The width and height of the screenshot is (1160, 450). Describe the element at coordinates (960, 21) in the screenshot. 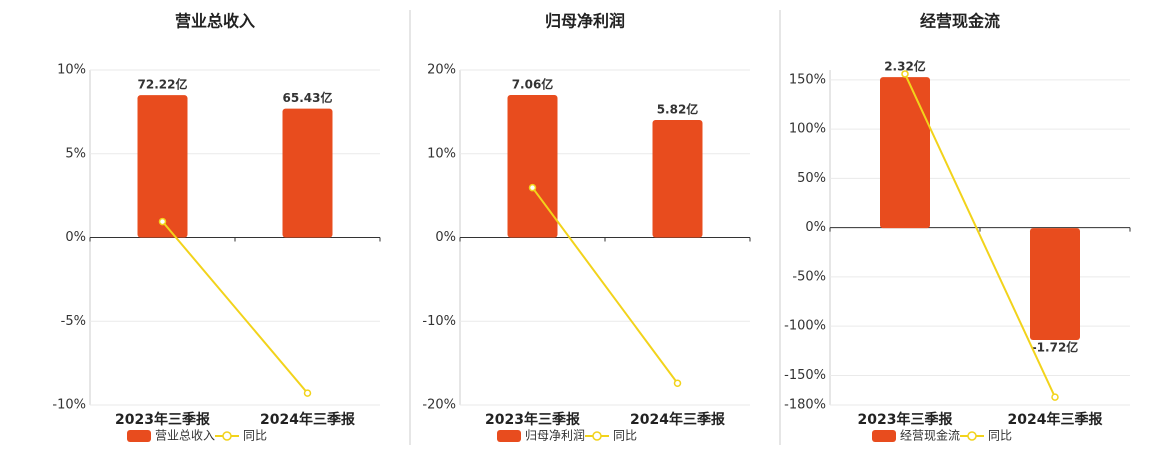

I see `chart-title: 经营现金流` at that location.